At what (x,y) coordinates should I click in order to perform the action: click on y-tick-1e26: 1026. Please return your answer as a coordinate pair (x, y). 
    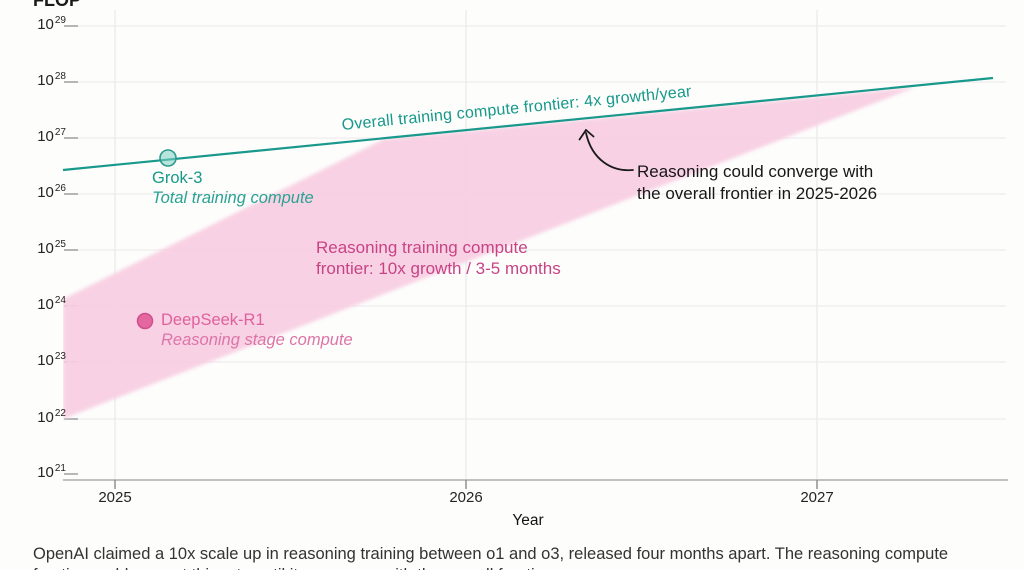
    Looking at the image, I should click on (51, 192).